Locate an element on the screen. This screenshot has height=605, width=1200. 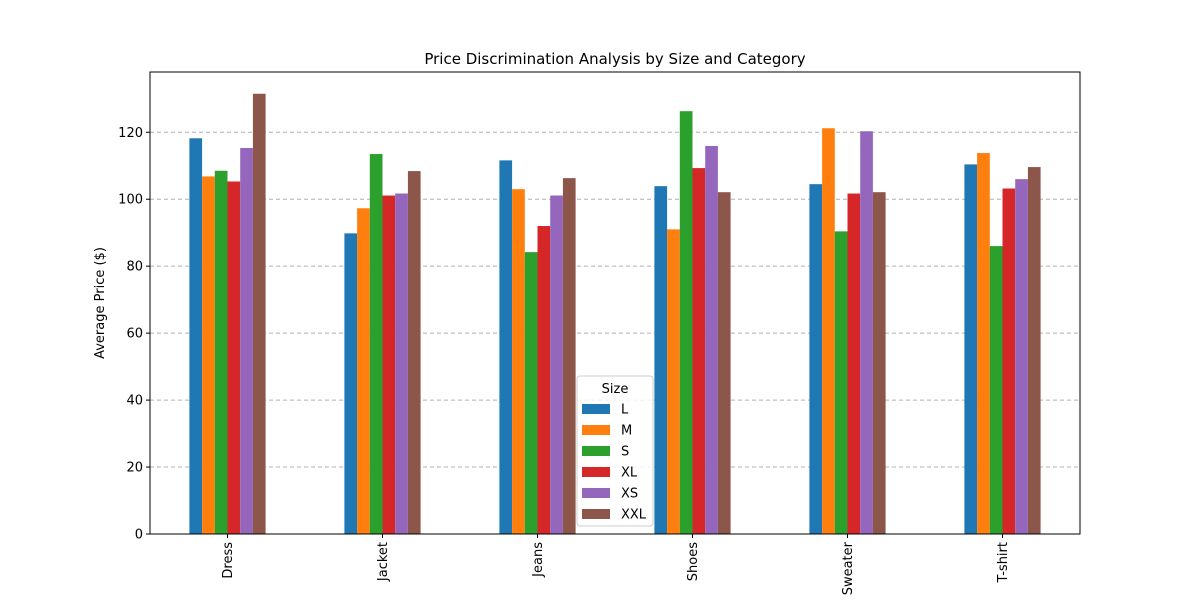
bar-jacket-s is located at coordinates (376, 344).